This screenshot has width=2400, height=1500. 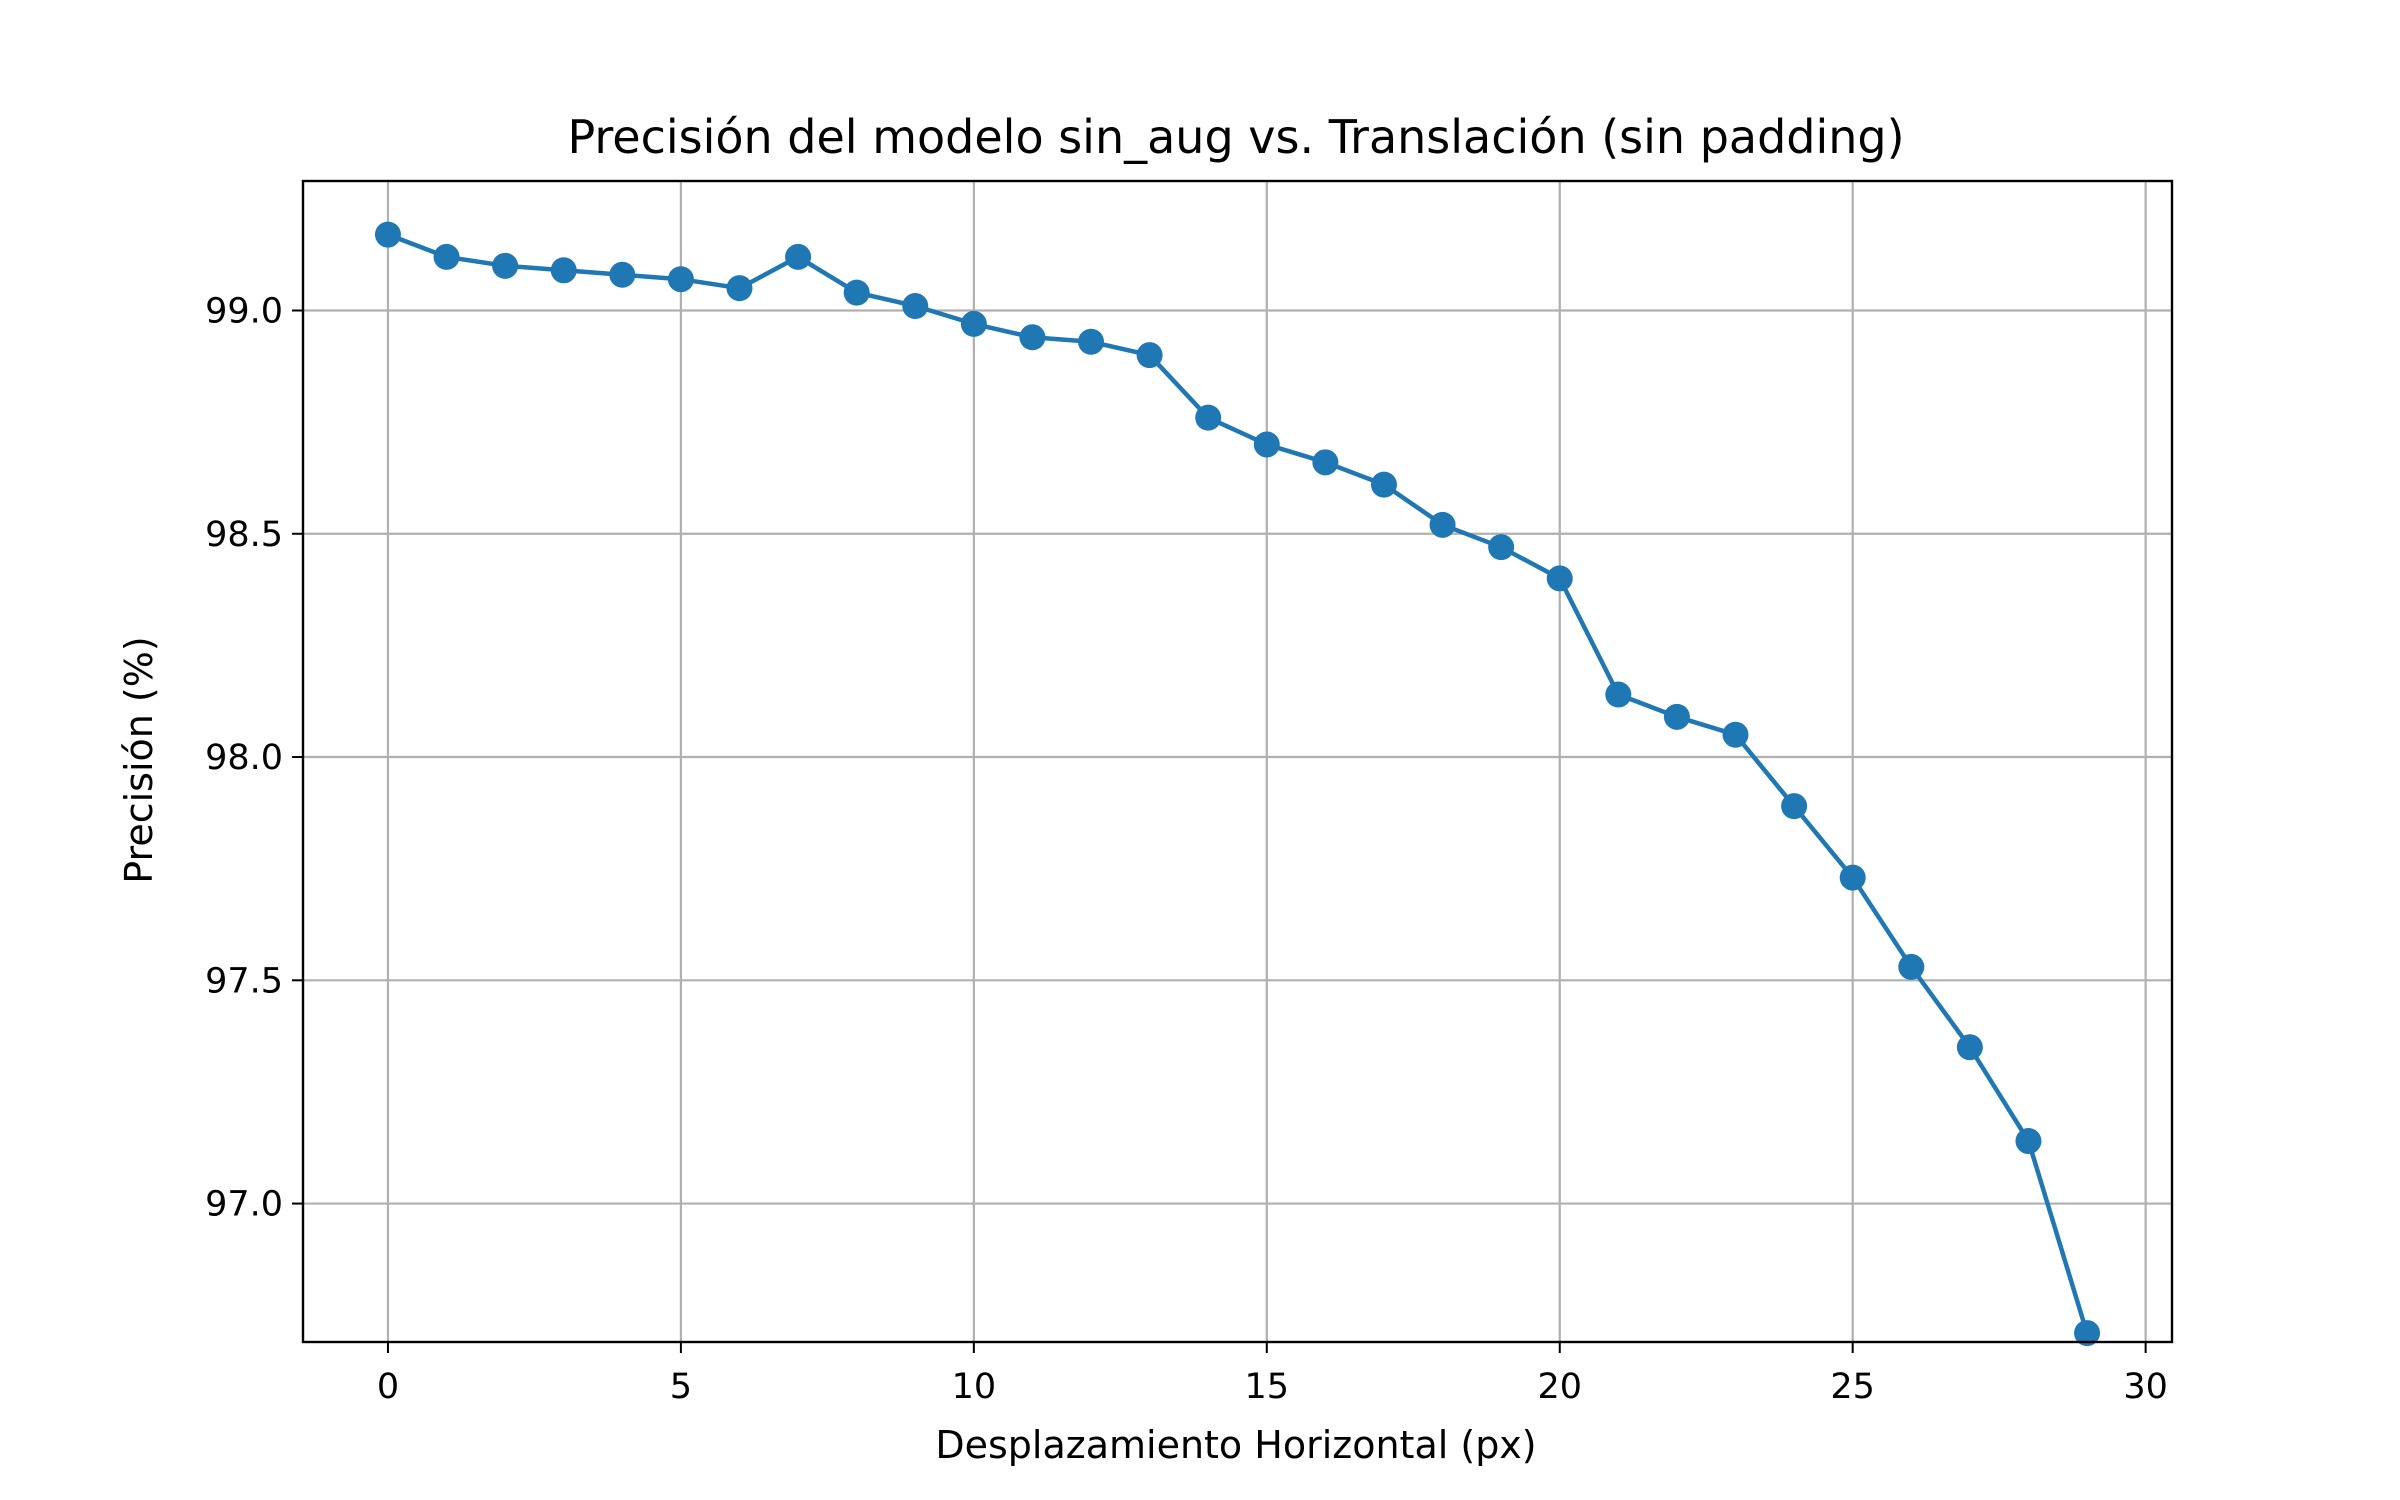 I want to click on y-axis-label: Precisión (%), so click(x=139, y=759).